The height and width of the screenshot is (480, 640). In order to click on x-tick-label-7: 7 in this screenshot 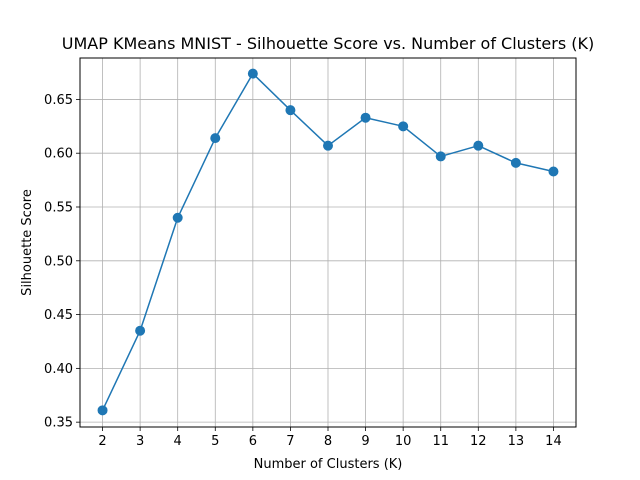, I will do `click(290, 441)`.